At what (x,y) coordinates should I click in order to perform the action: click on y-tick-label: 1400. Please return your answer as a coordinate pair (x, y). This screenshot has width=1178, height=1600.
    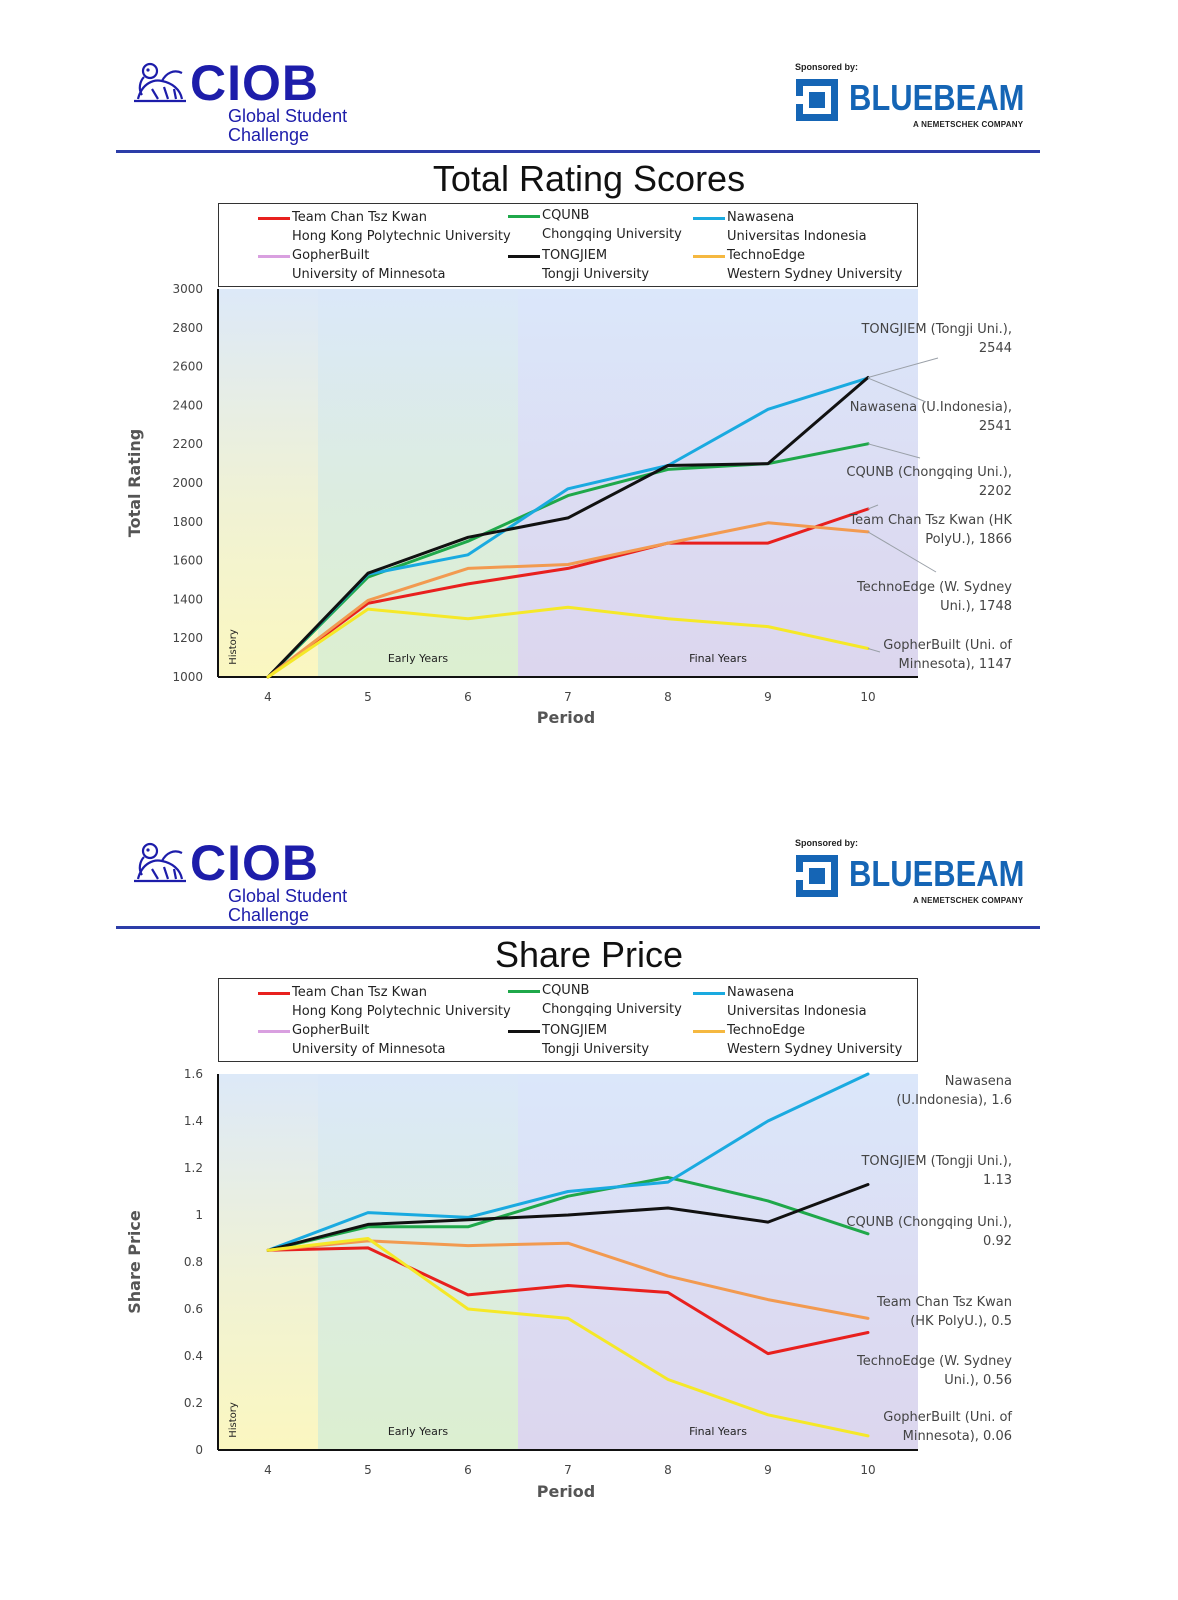
    Looking at the image, I should click on (187, 599).